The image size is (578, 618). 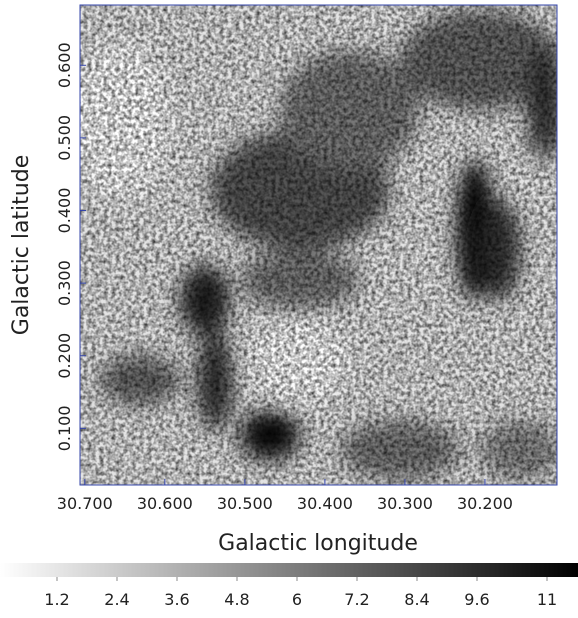 What do you see at coordinates (297, 599) in the screenshot?
I see `colorbar-tick-label: 6` at bounding box center [297, 599].